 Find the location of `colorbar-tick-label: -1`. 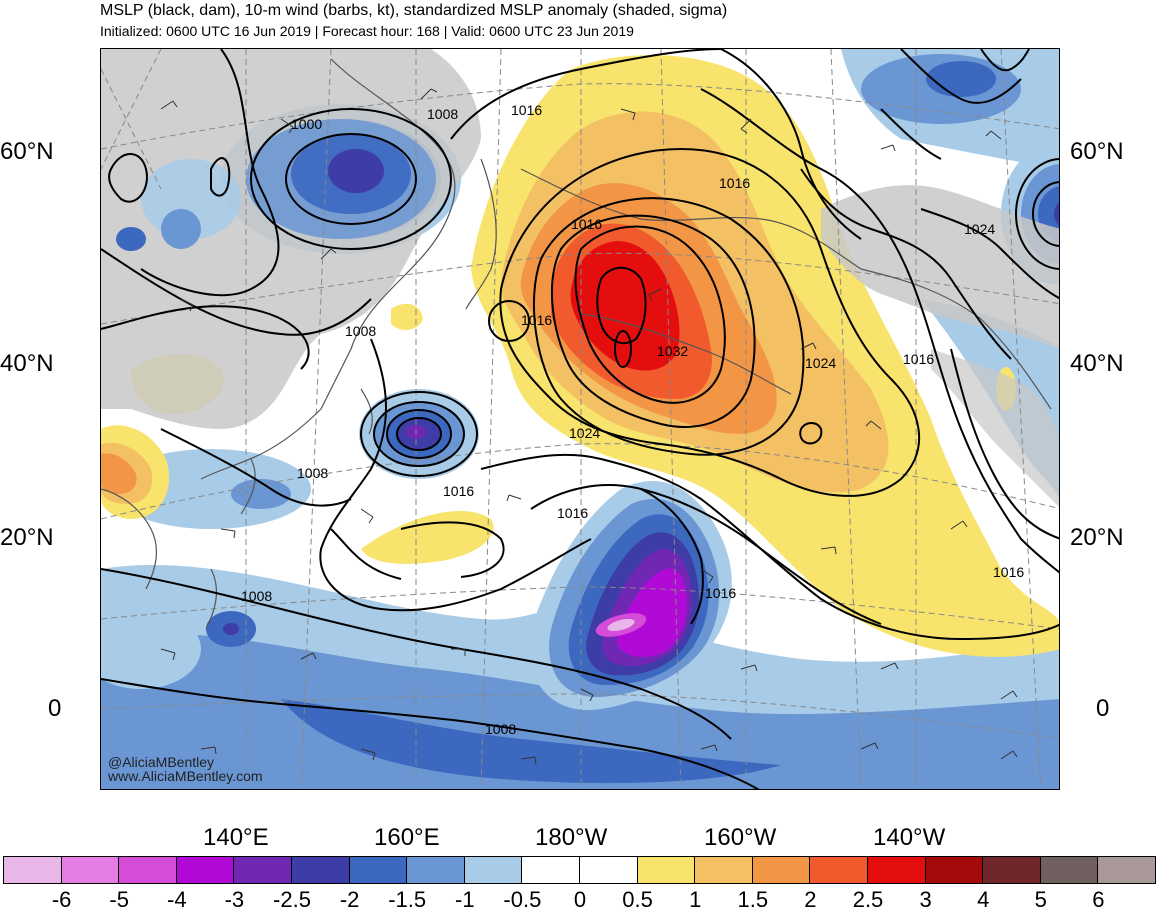

colorbar-tick-label: -1 is located at coordinates (465, 899).